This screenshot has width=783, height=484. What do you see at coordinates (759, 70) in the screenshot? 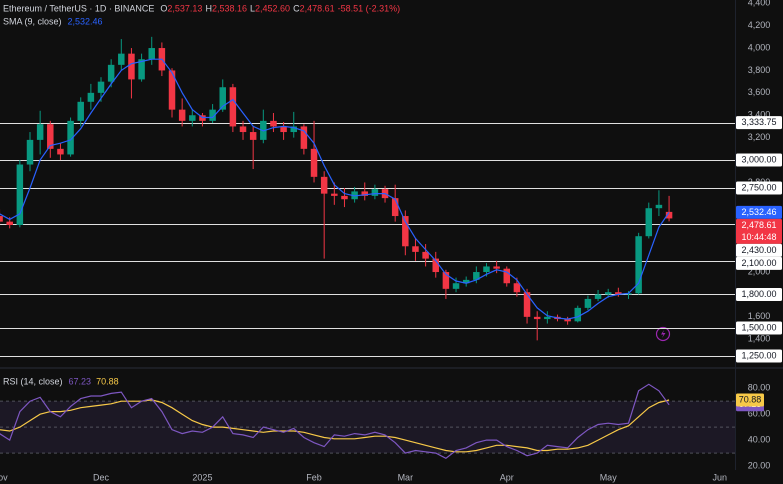
I see `y-tick-label: 3,800` at bounding box center [759, 70].